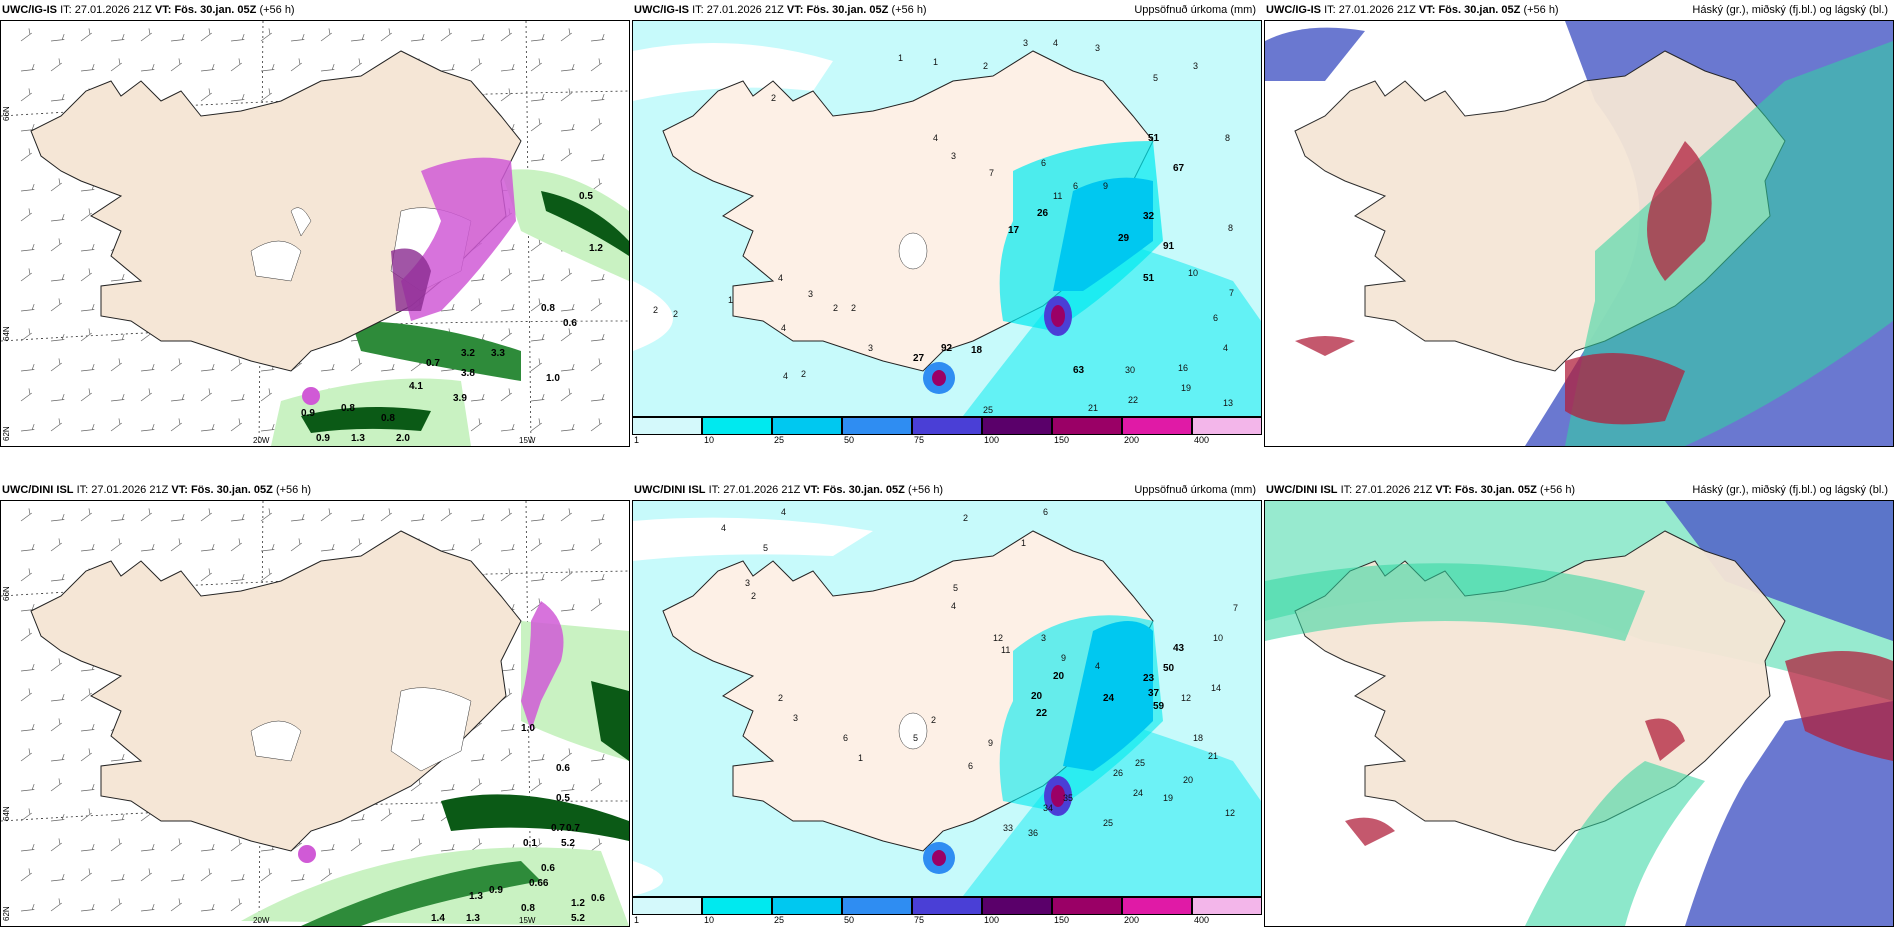  I want to click on valid-time: Fös. 30.jan. 05Z, so click(1479, 10).